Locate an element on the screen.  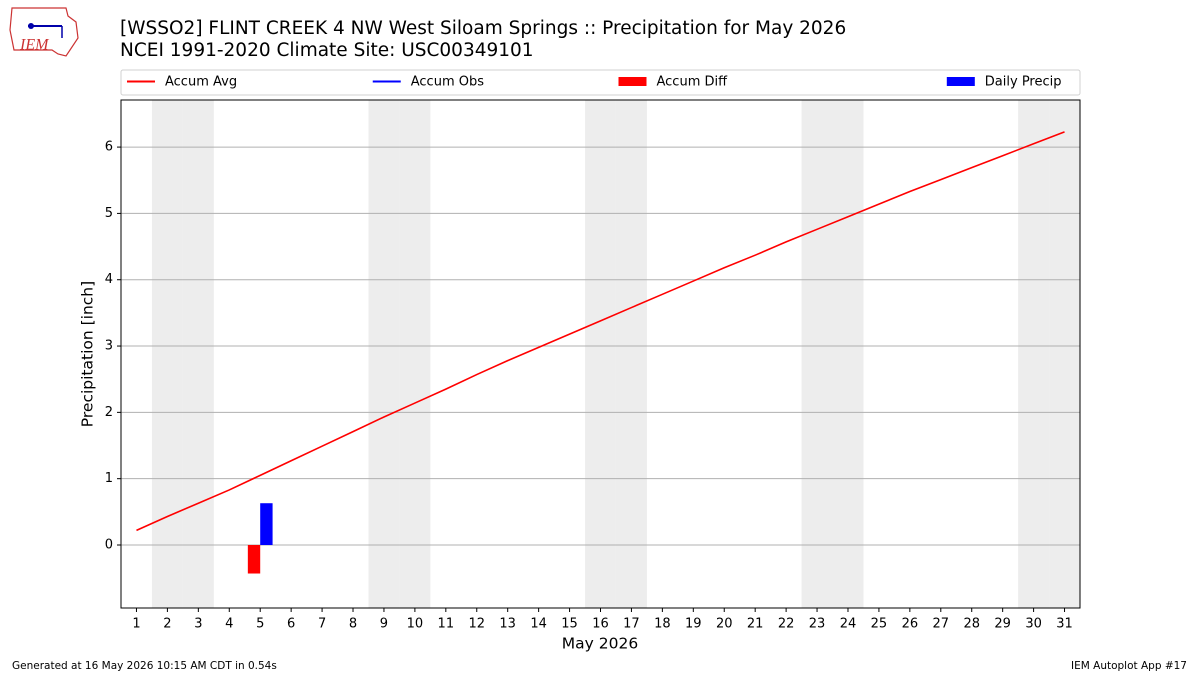
x-tick-label: 6 is located at coordinates (291, 624).